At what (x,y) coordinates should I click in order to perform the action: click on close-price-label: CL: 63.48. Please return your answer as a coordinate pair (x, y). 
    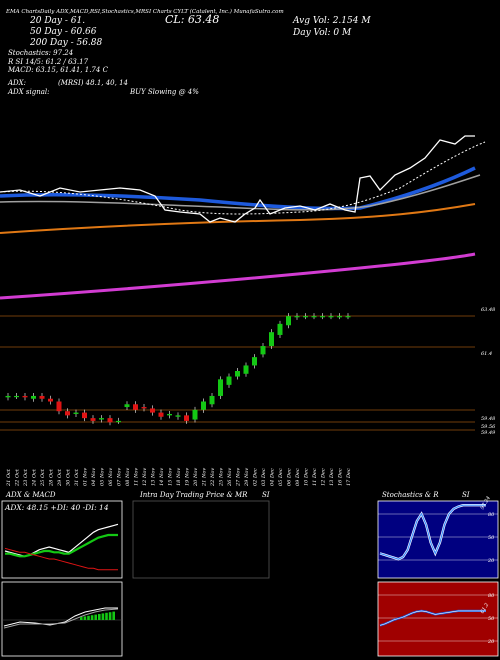
    Looking at the image, I should click on (192, 19).